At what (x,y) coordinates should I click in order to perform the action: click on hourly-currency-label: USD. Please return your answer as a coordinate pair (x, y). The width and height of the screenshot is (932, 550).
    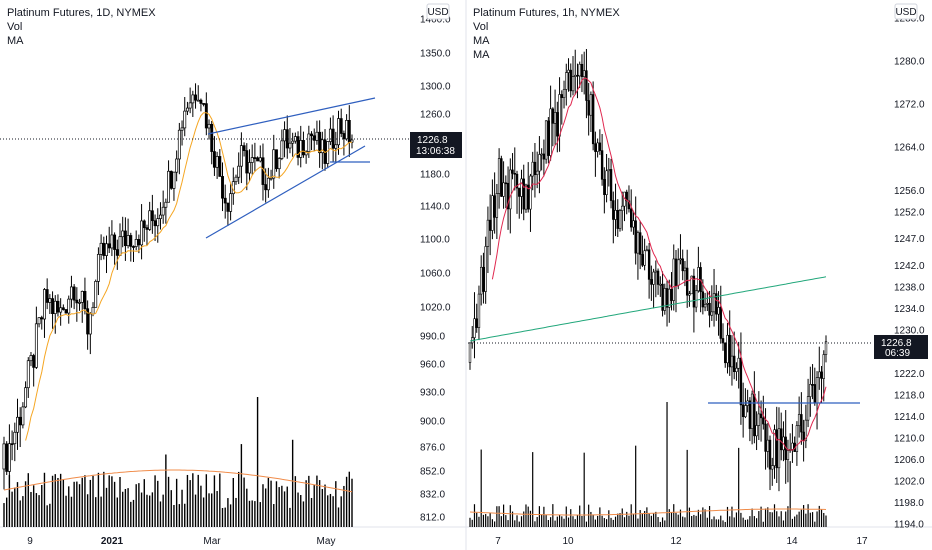
    Looking at the image, I should click on (905, 12).